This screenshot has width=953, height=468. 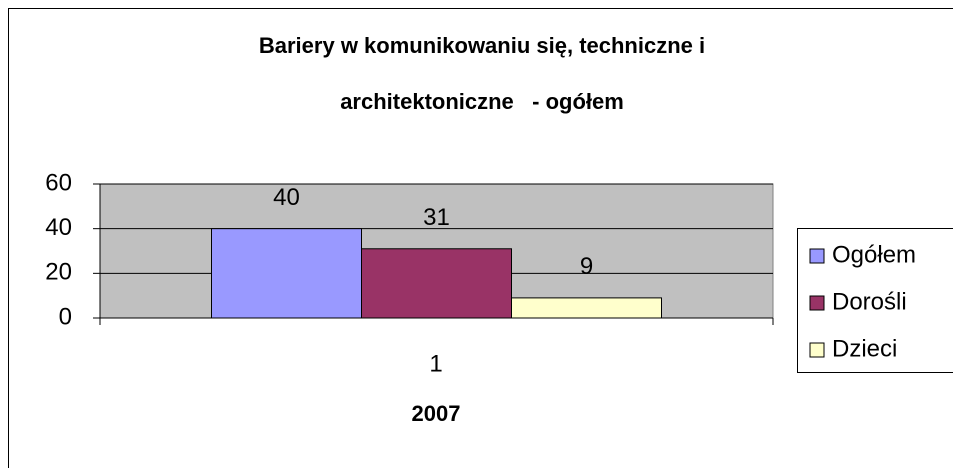 I want to click on x-tick-label: 1, so click(x=435, y=363).